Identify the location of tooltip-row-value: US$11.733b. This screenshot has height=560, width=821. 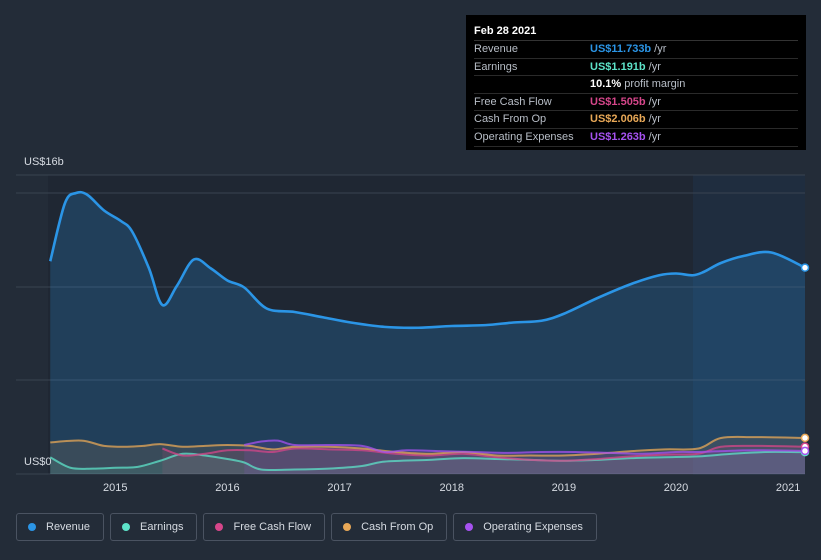
(621, 49).